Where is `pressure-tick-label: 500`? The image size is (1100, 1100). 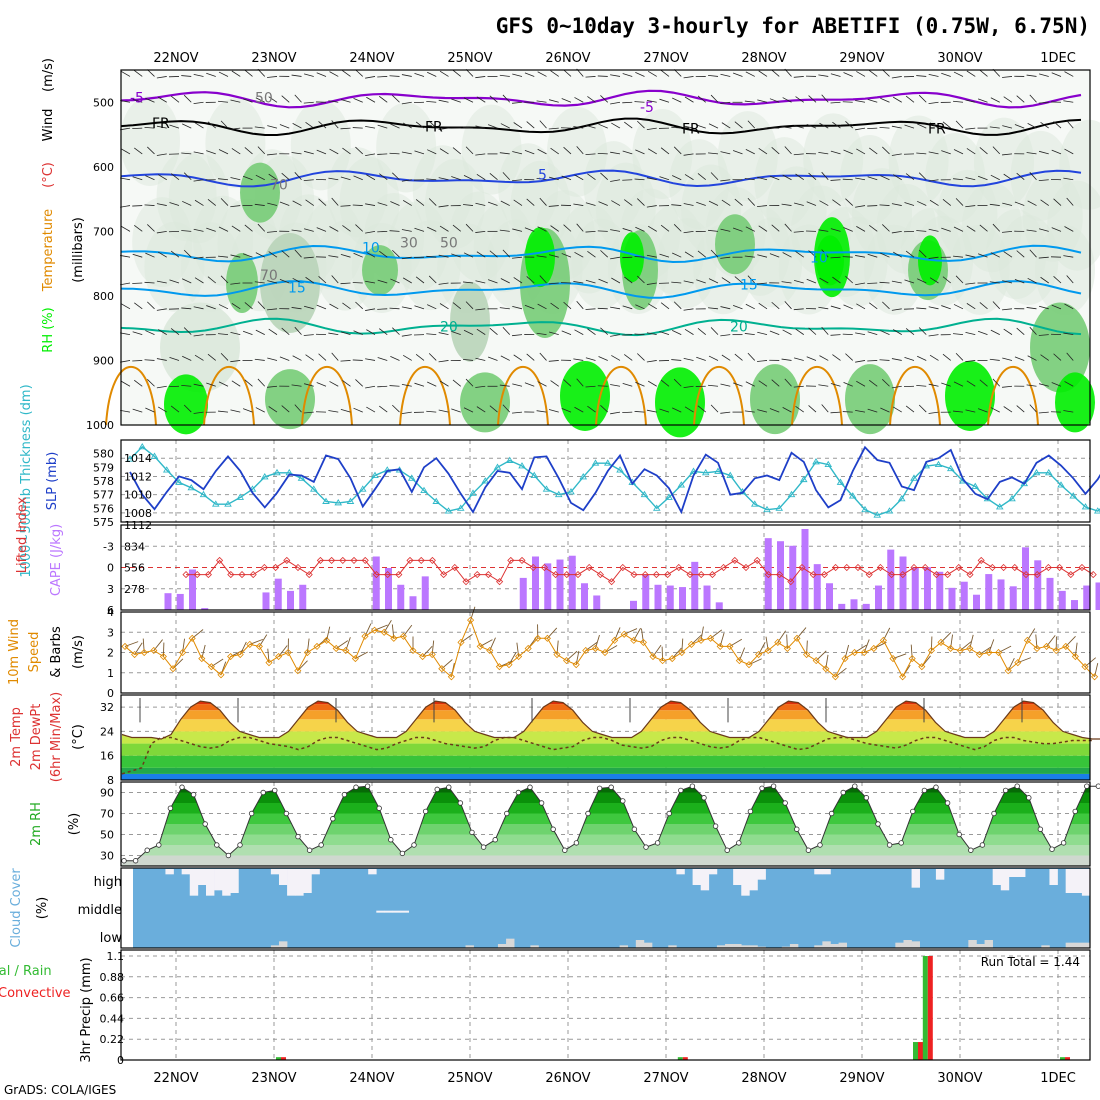 pressure-tick-label: 500 is located at coordinates (103, 102).